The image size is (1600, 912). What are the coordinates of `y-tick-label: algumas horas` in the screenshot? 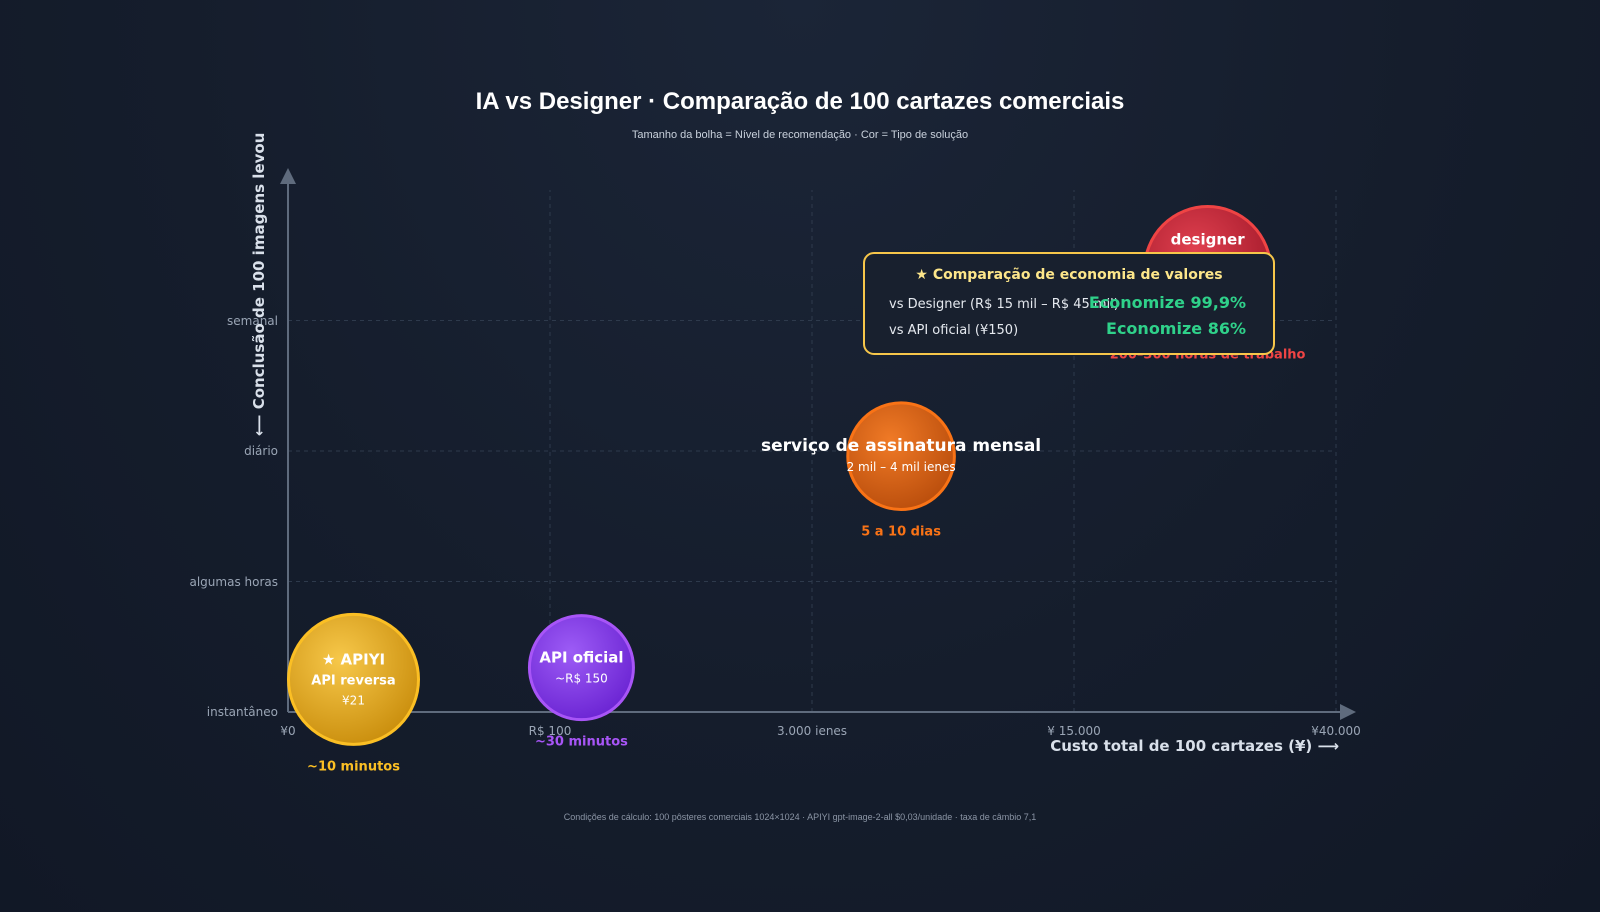 It's located at (233, 582).